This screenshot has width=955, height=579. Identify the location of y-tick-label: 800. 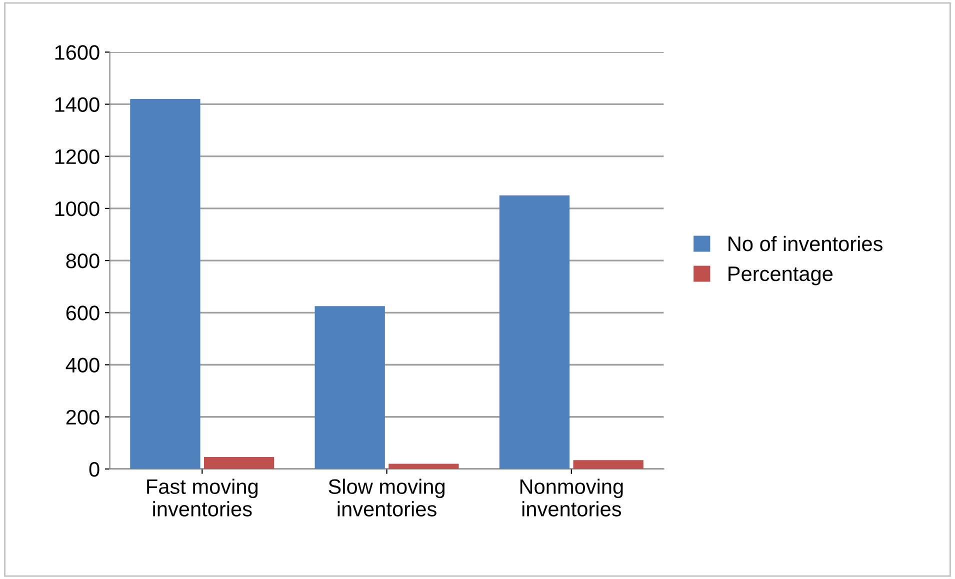
(83, 261).